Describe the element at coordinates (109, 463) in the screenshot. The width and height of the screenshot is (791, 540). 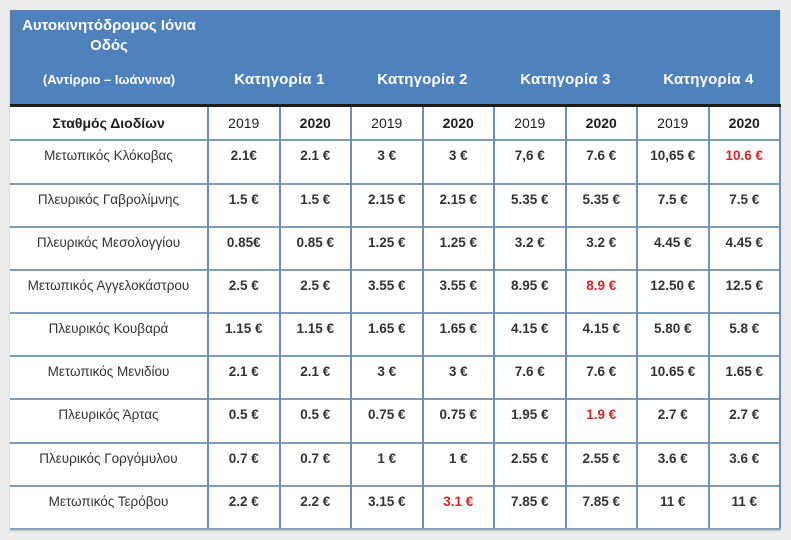
I see `station-name: Πλευρικός Γοργόμυλου` at that location.